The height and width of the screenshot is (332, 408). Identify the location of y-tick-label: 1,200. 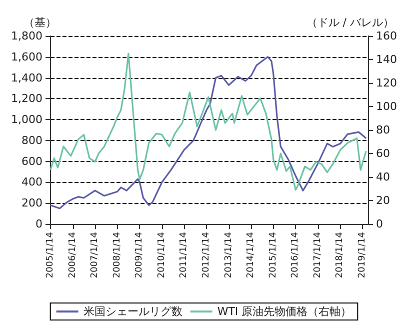
(26, 99).